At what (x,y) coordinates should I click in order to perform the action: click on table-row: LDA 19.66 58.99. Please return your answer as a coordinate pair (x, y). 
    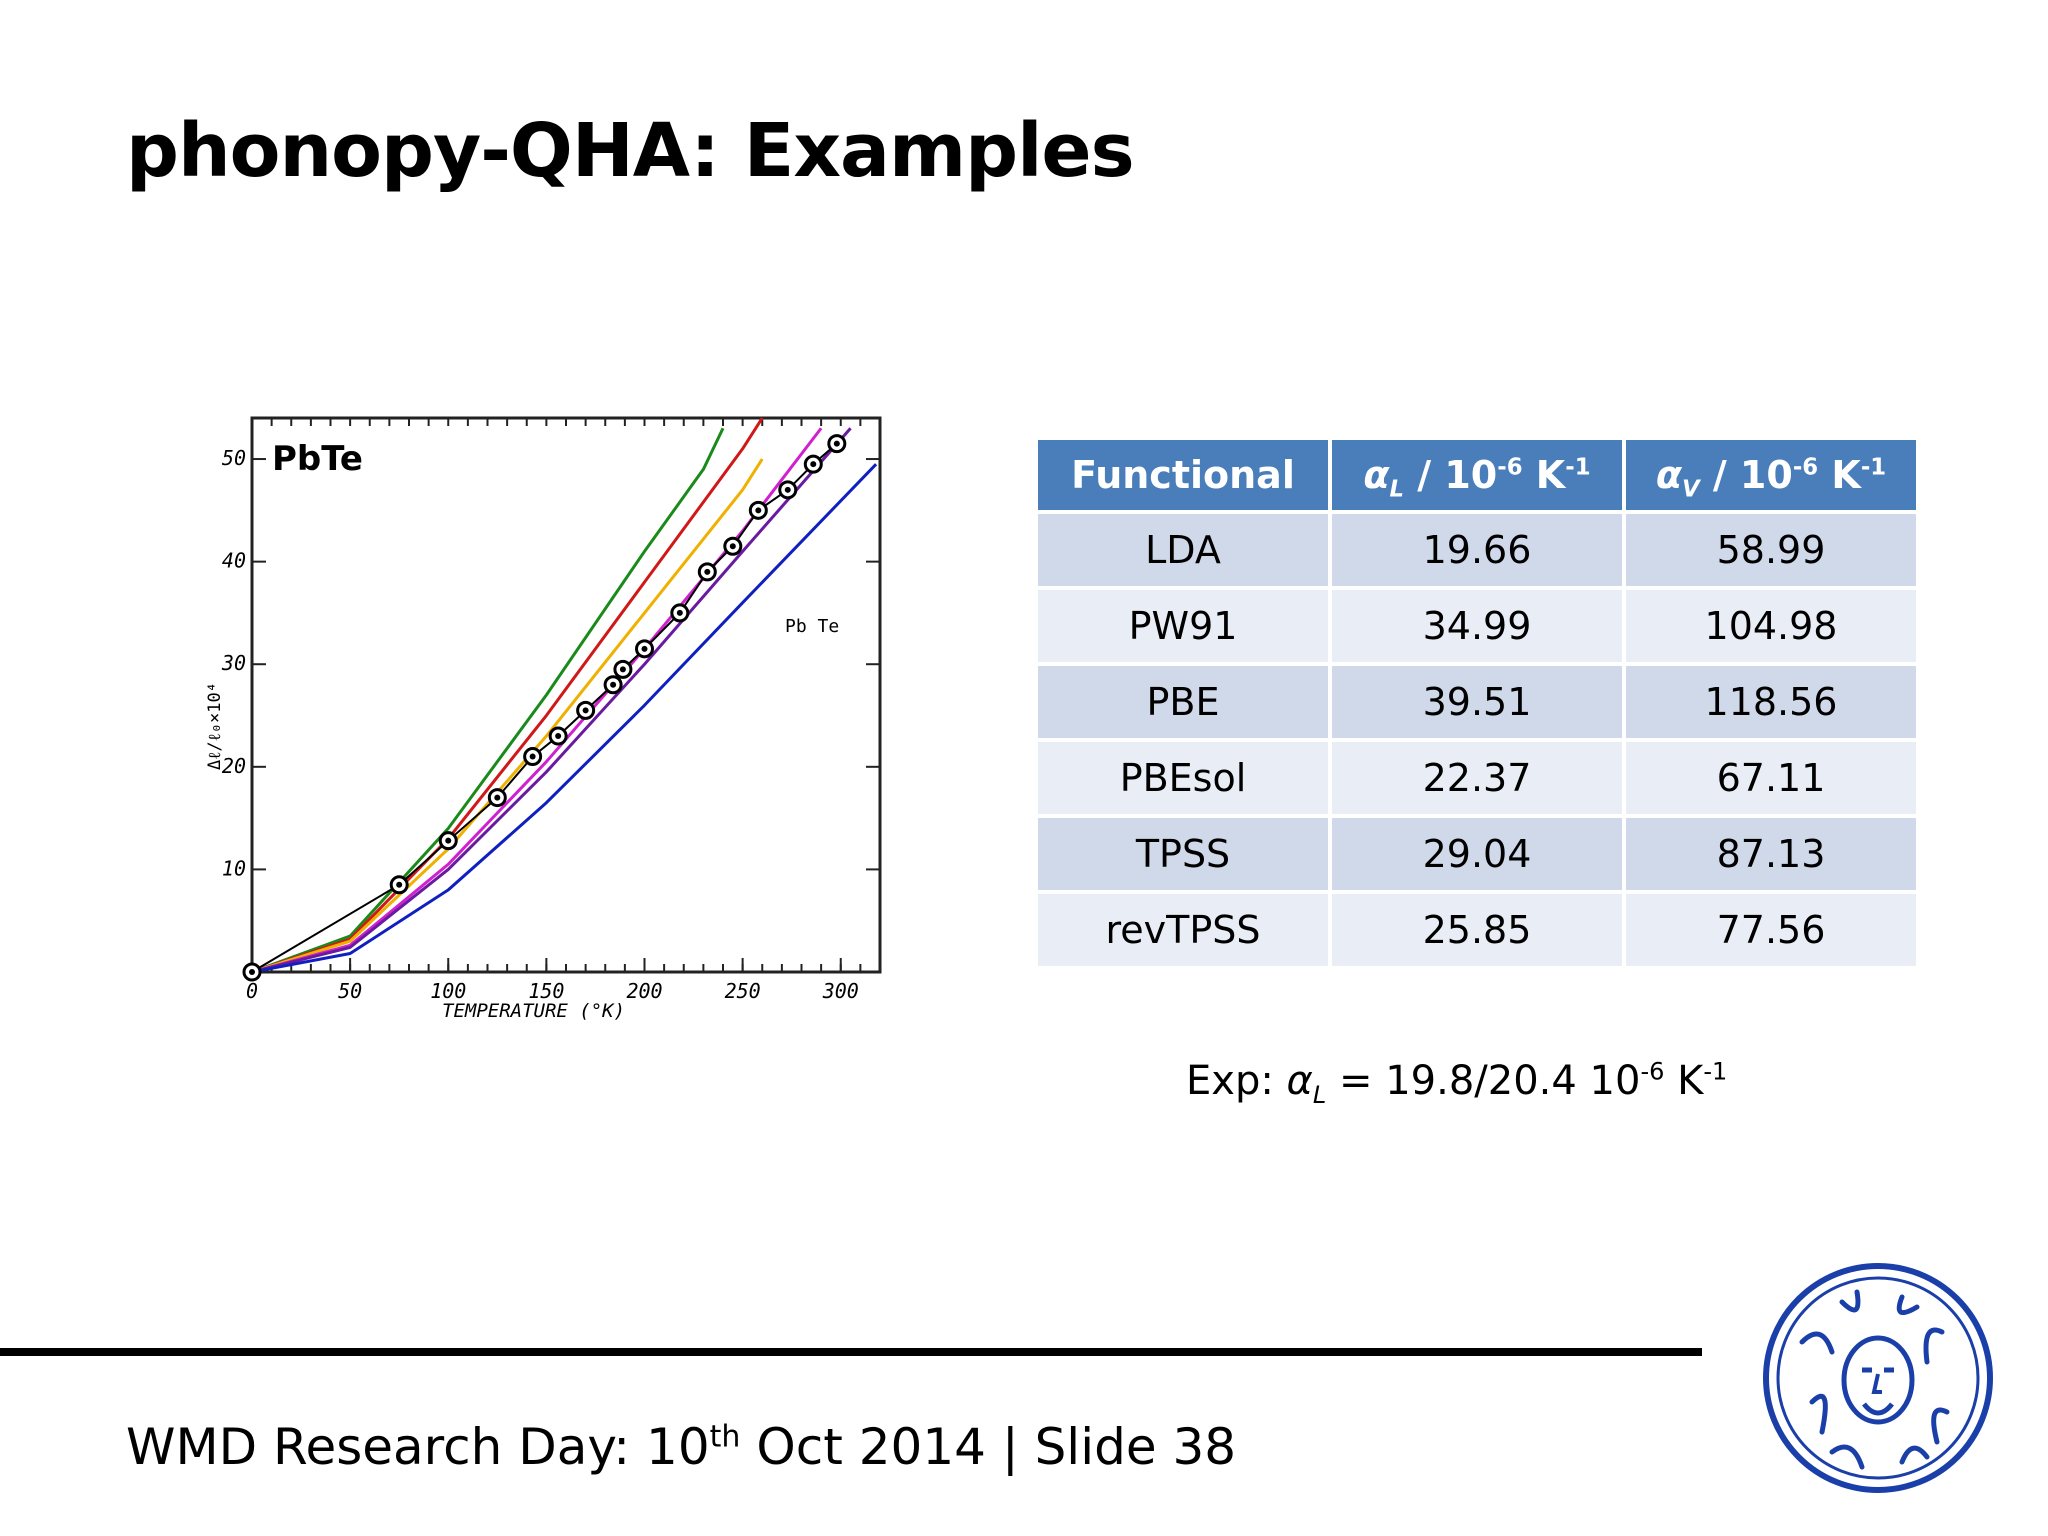
    Looking at the image, I should click on (1477, 550).